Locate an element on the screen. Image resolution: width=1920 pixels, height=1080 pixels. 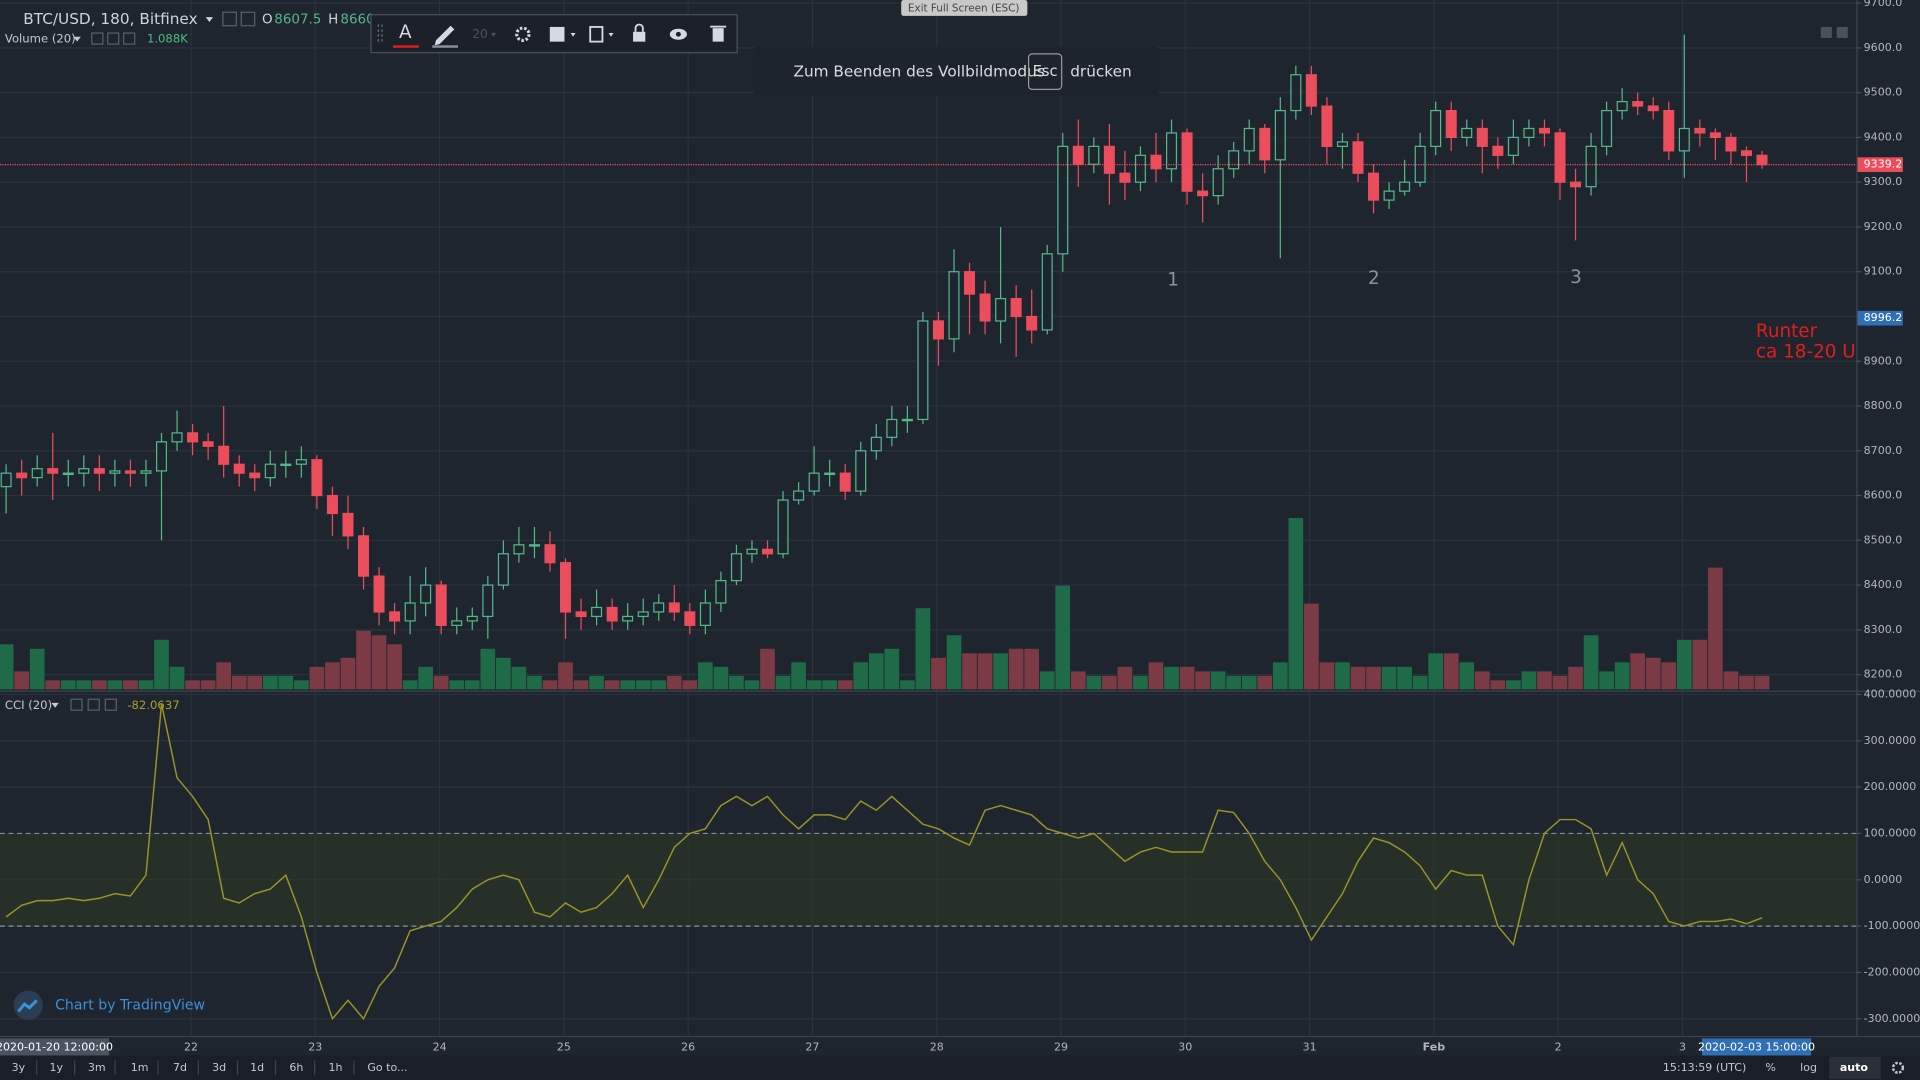
y-tick-label: 8500.0 is located at coordinates (1883, 539).